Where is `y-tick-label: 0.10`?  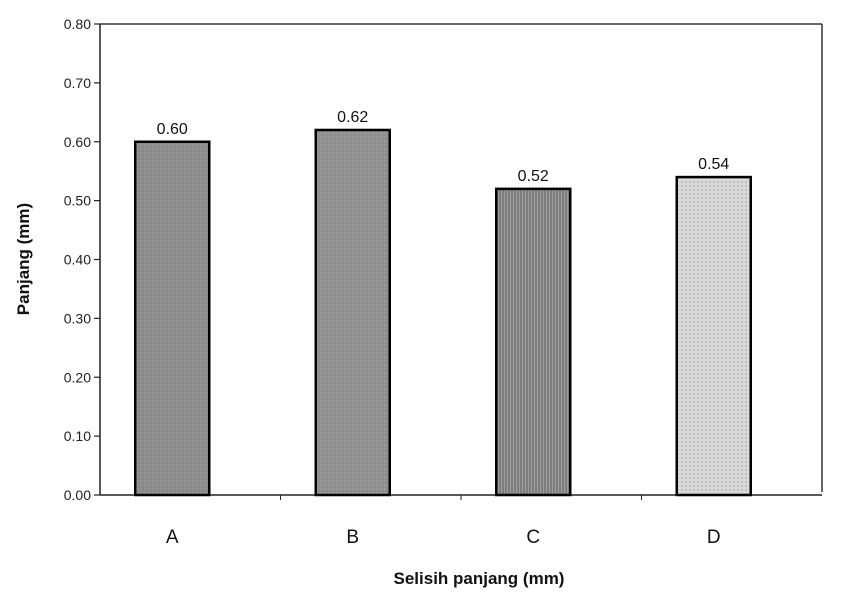
y-tick-label: 0.10 is located at coordinates (77, 436).